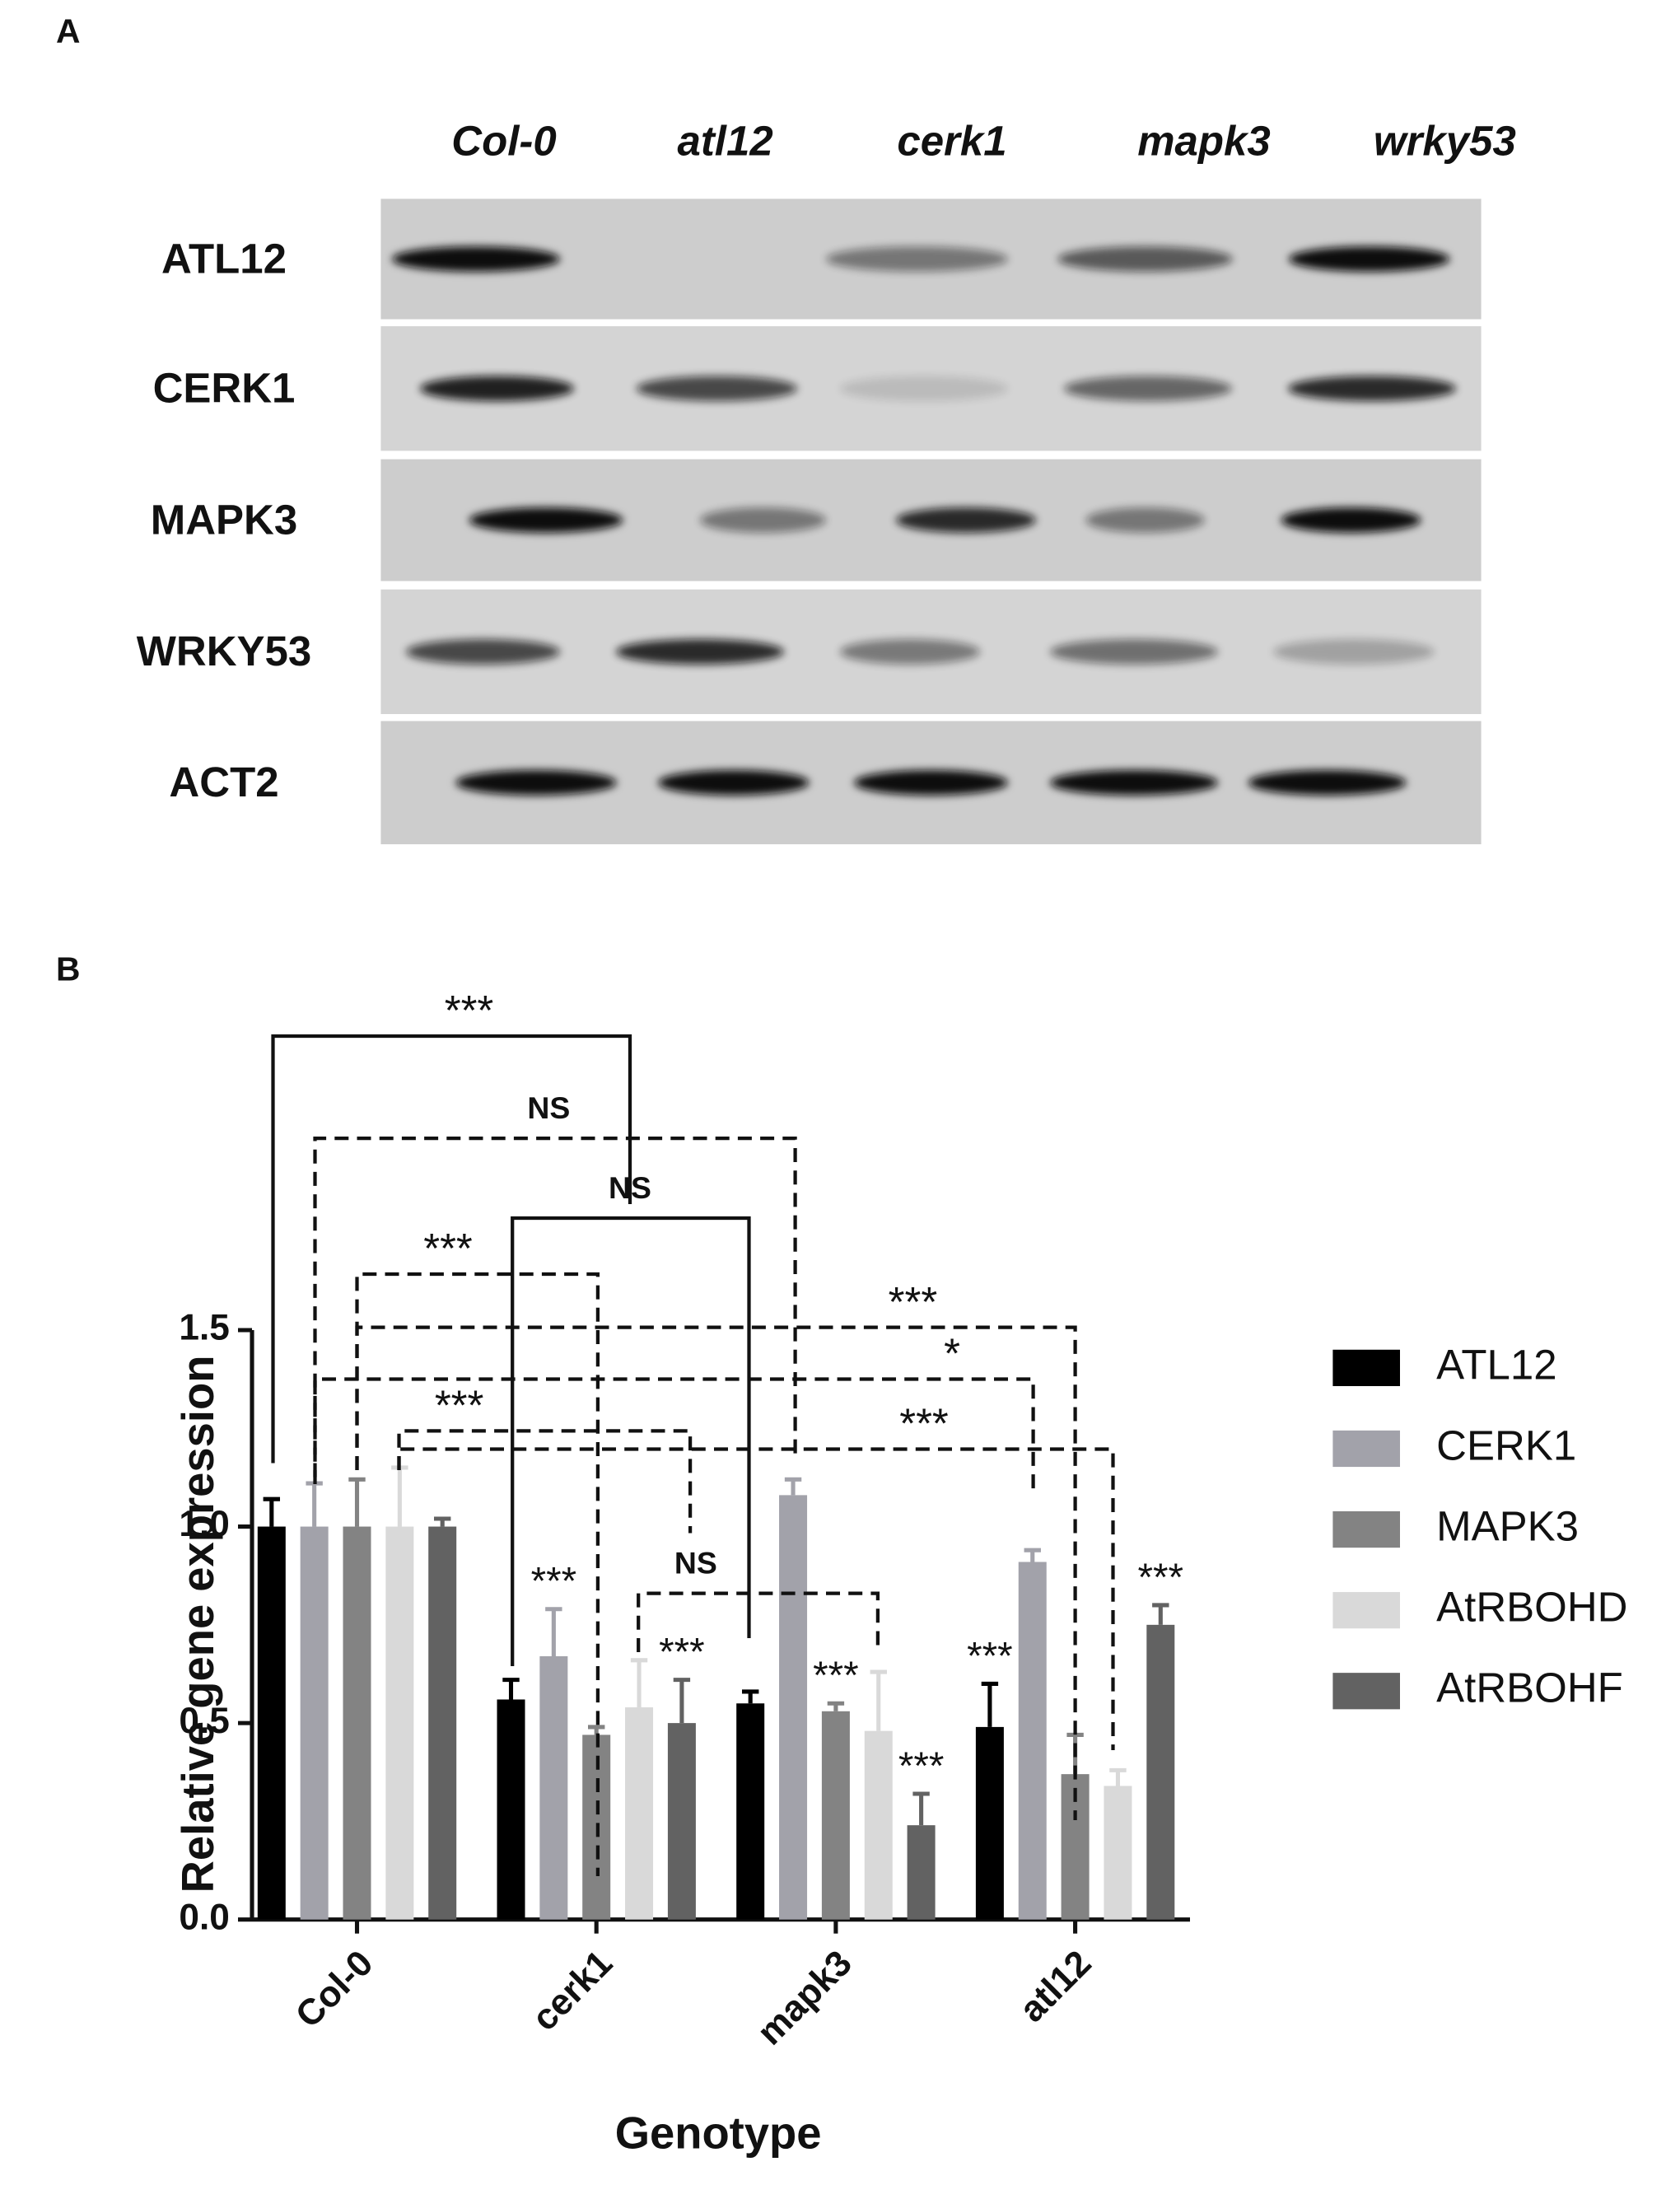 Image resolution: width=1680 pixels, height=2199 pixels. What do you see at coordinates (204, 1328) in the screenshot?
I see `y-tick-label: 1.5` at bounding box center [204, 1328].